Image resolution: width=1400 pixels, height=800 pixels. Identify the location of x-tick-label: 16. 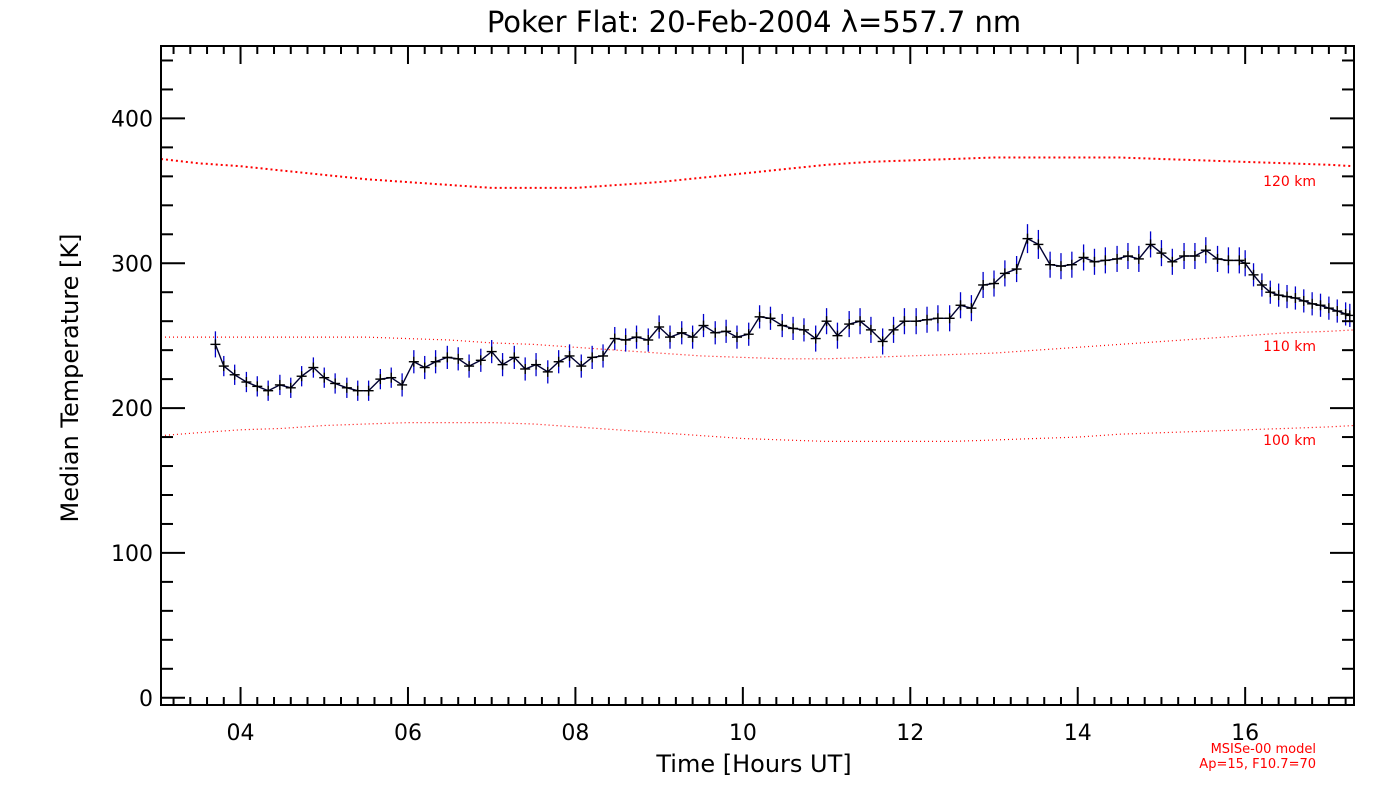
(1245, 733).